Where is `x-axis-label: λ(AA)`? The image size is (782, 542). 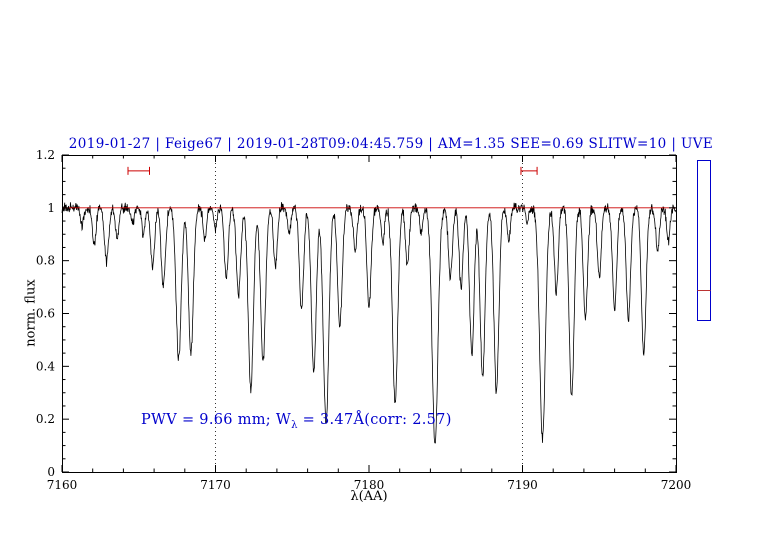 x-axis-label: λ(AA) is located at coordinates (369, 496).